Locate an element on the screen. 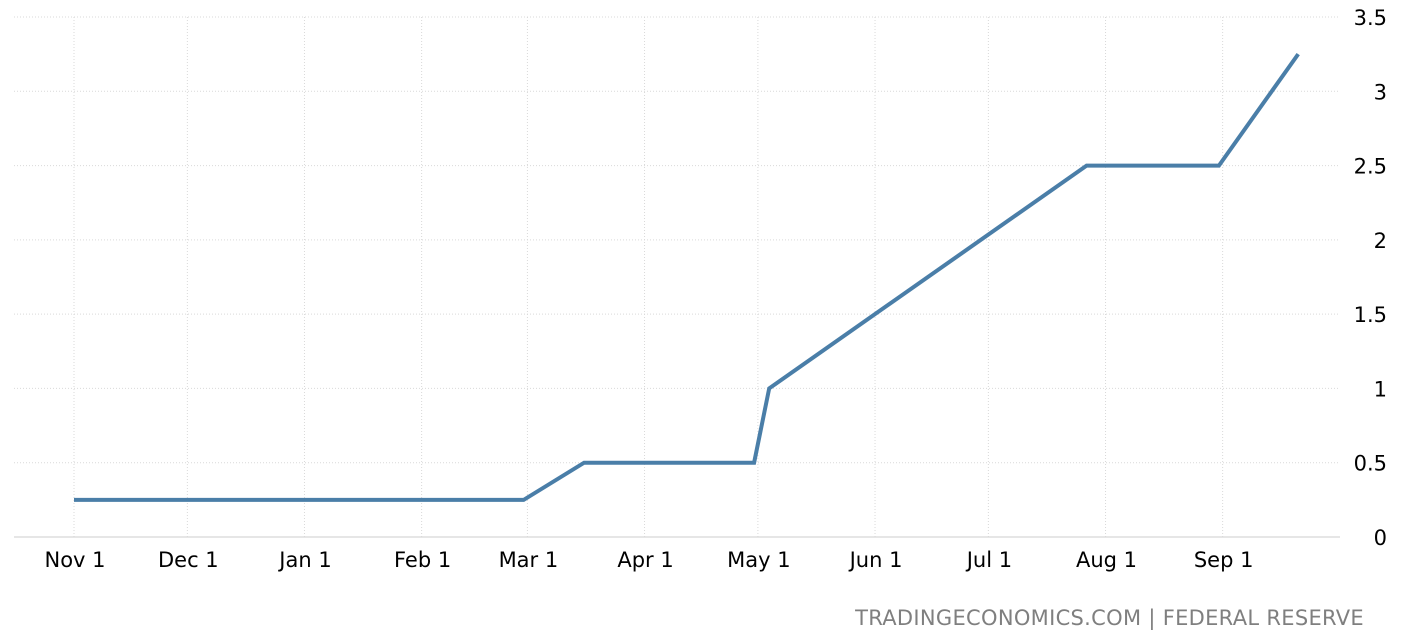 The width and height of the screenshot is (1413, 641). y-tick-label: 2.5 is located at coordinates (1370, 167).